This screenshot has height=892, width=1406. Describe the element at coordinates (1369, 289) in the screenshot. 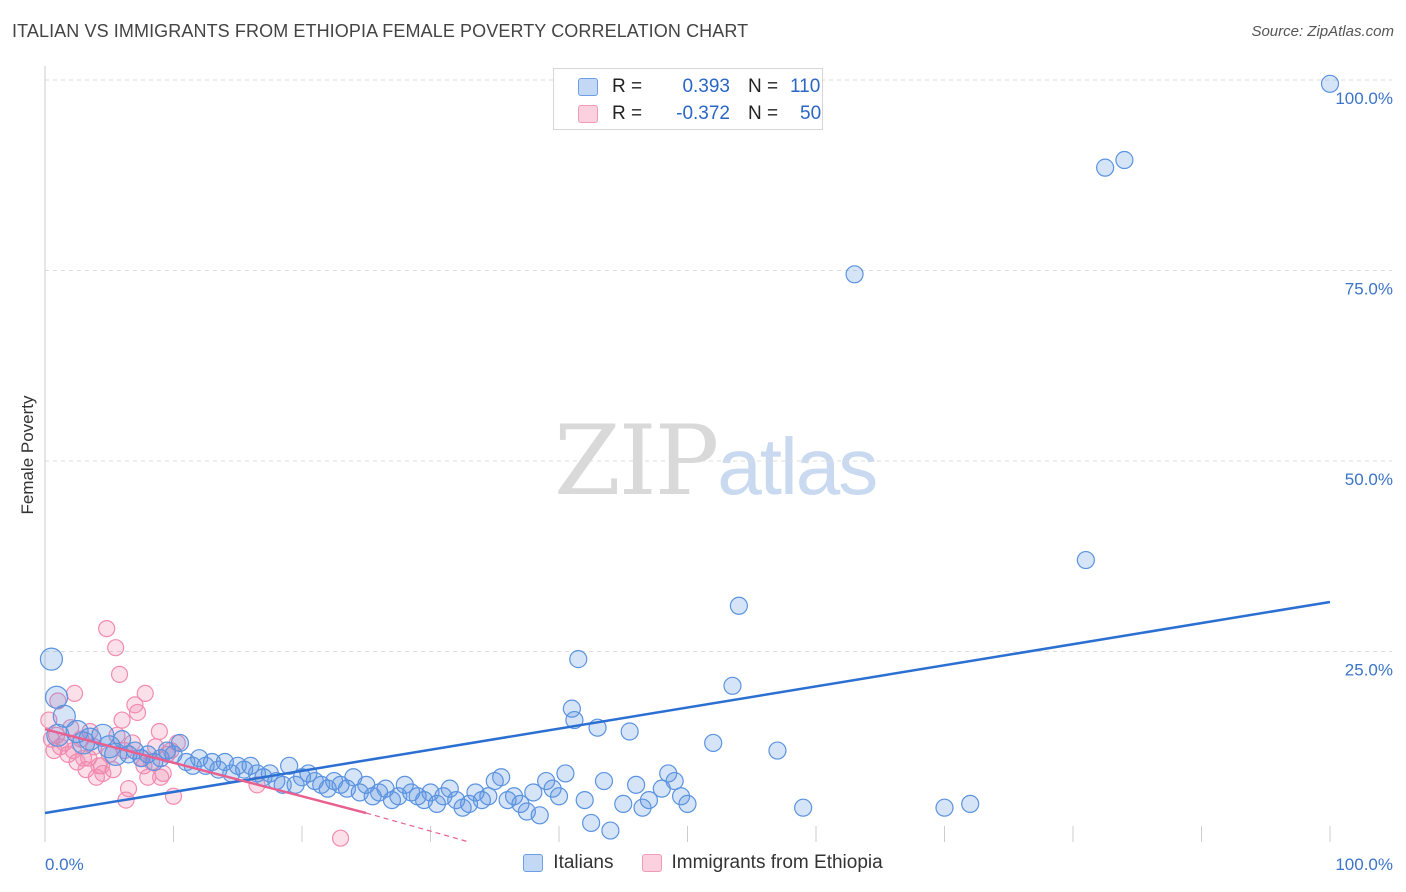

I see `y-tick-label: 75.0%` at that location.